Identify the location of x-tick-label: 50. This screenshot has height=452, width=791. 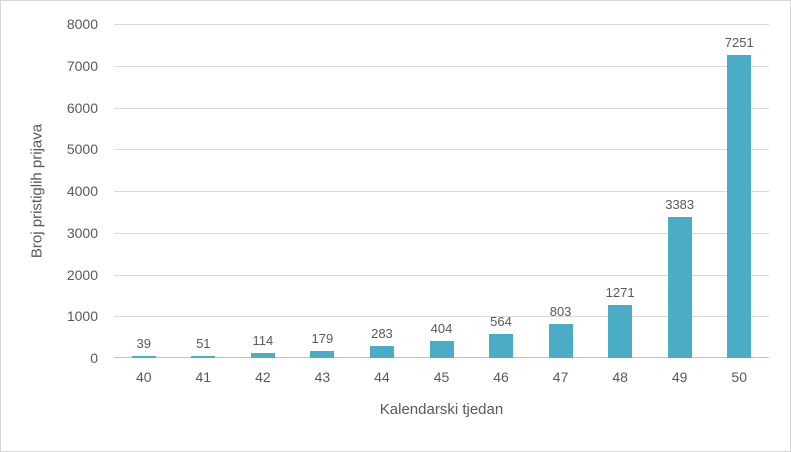
(739, 377).